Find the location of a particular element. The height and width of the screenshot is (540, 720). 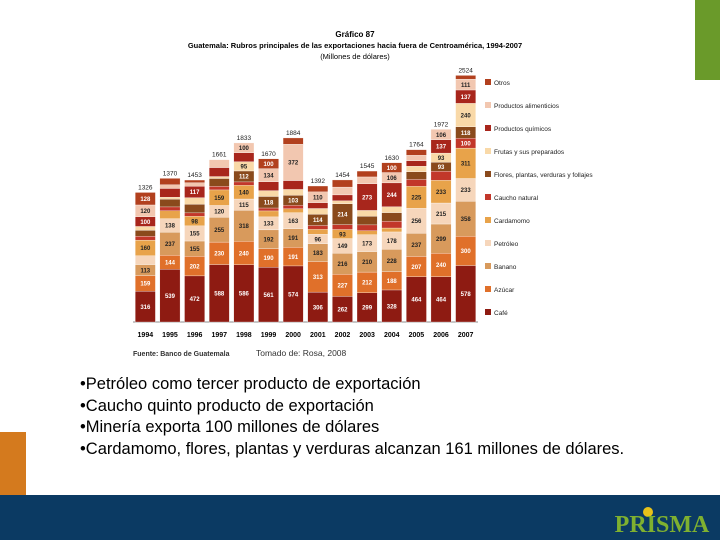

value-label: 561 is located at coordinates (269, 296).